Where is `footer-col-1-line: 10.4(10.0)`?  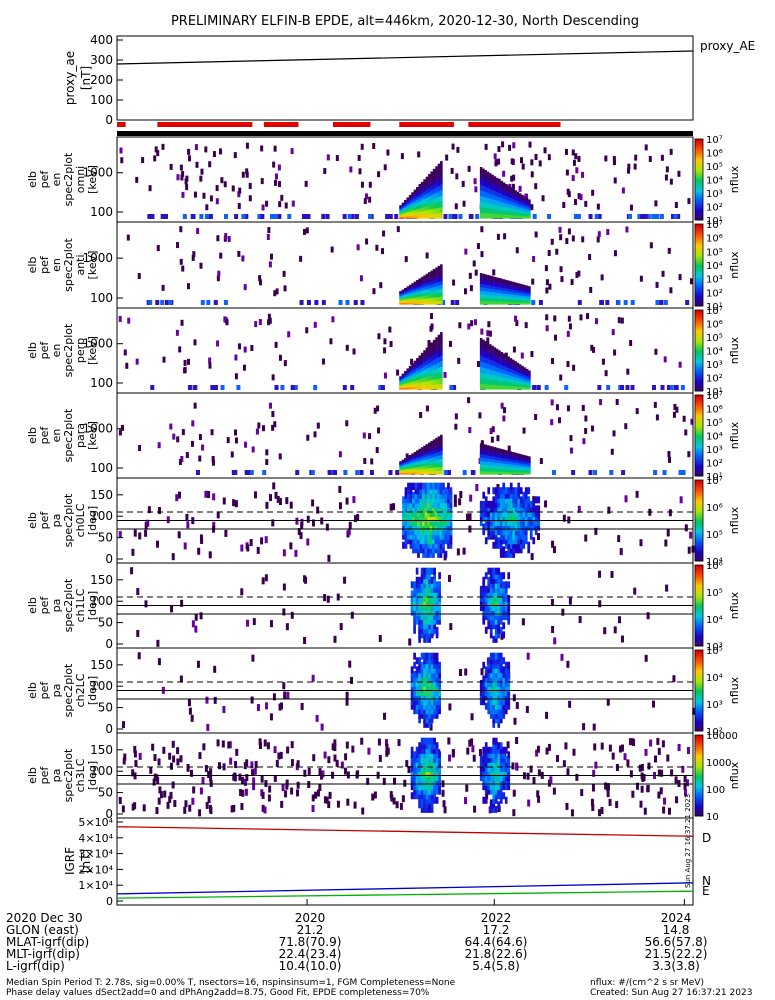 footer-col-1-line: 10.4(10.0) is located at coordinates (310, 966).